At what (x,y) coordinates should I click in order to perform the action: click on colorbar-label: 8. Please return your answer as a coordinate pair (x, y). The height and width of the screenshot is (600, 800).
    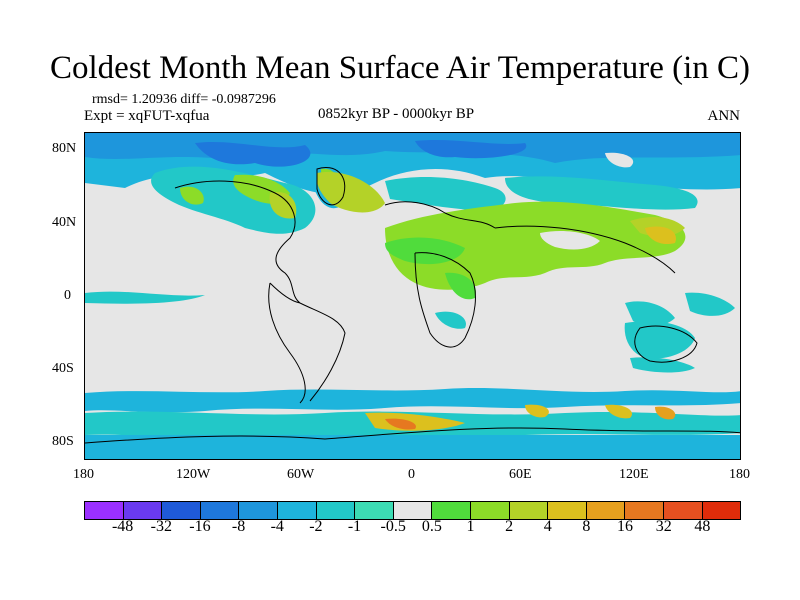
    Looking at the image, I should click on (586, 526).